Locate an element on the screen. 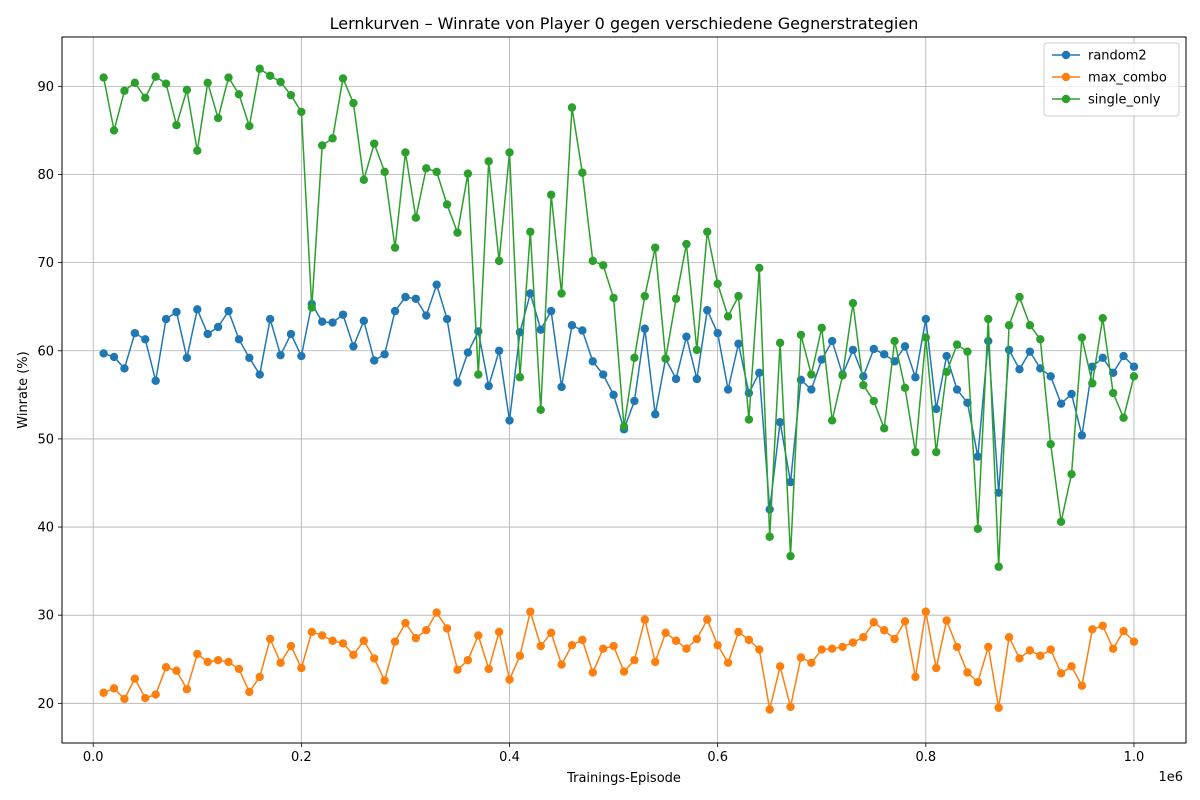  y-axis: 20 30 40 50 60 70 80 90 is located at coordinates (49, 396).